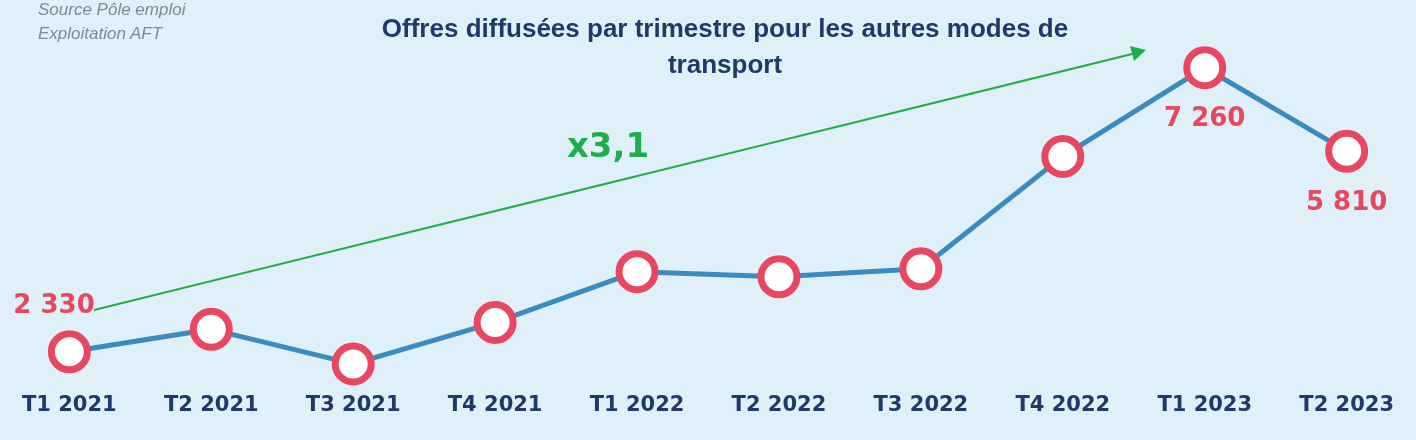  I want to click on x-tick-label: T4 2022, so click(1063, 403).